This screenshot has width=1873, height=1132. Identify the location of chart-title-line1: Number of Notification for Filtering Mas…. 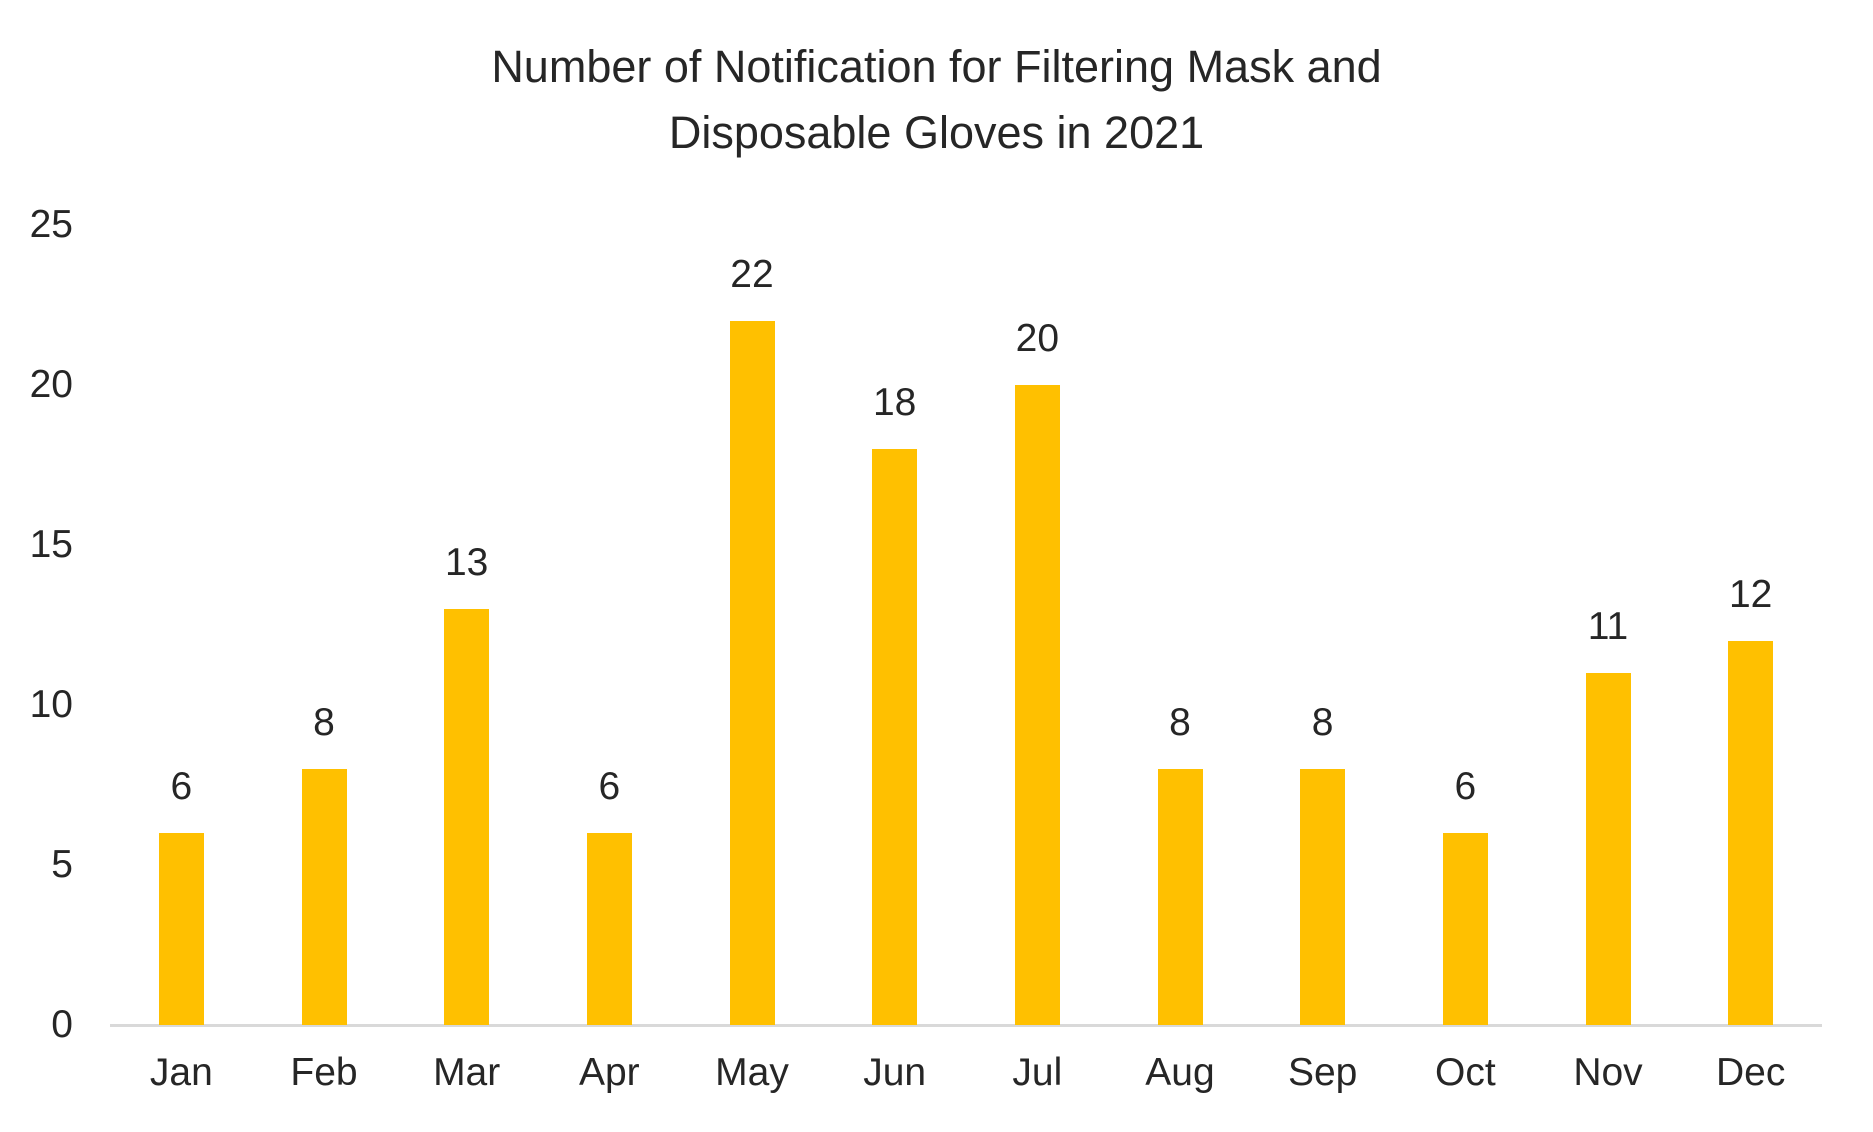
(936, 66).